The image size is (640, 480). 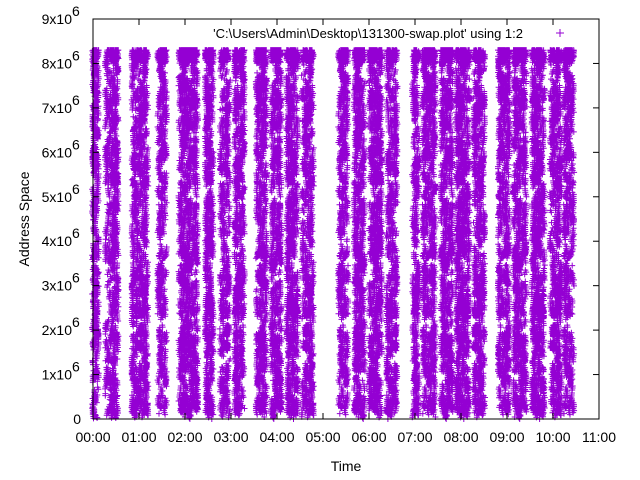 I want to click on x-tick-label: 11:00, so click(x=599, y=437).